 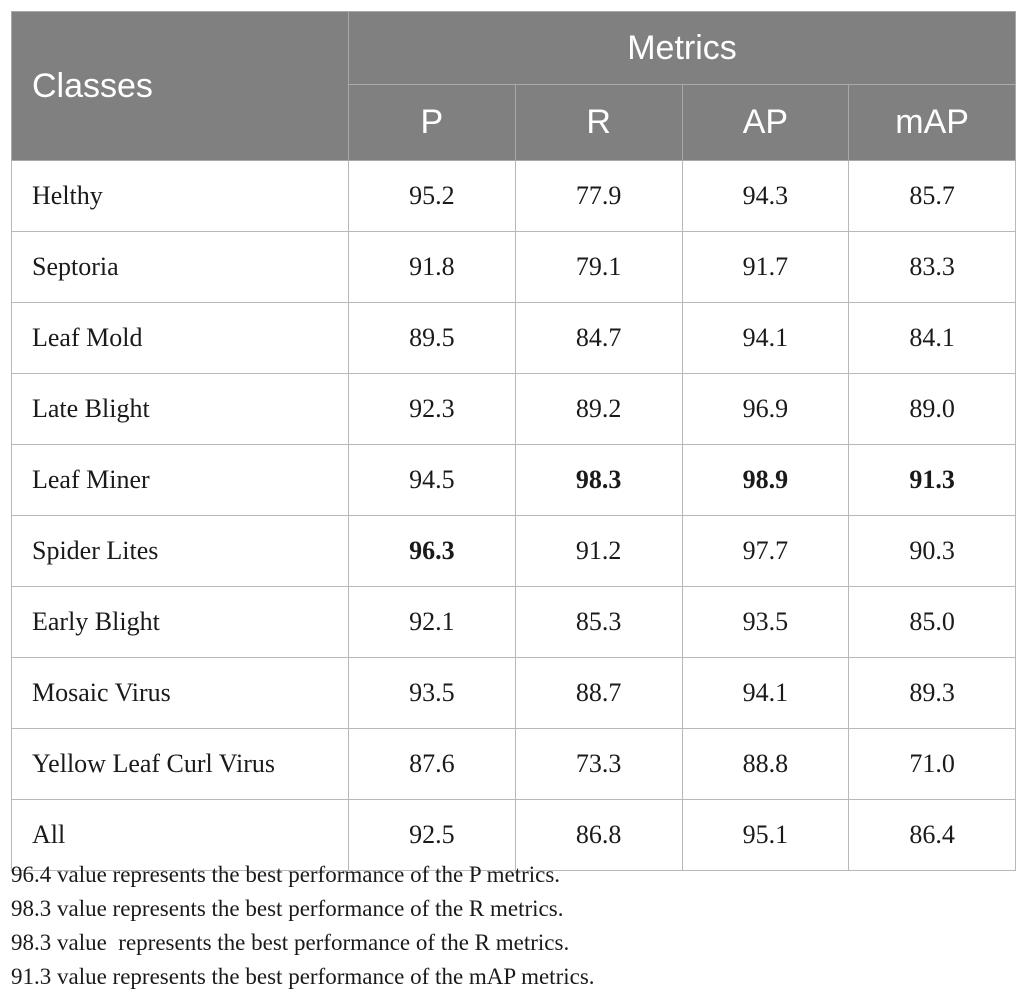 I want to click on p-cell: 89.5, so click(x=432, y=338).